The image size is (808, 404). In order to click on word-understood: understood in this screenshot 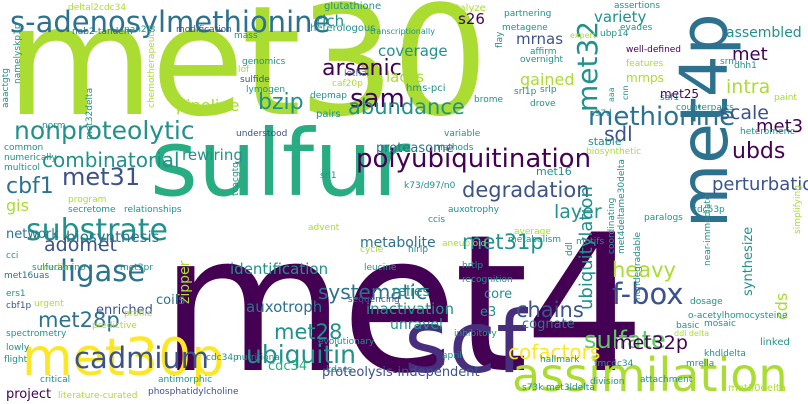, I will do `click(262, 134)`.